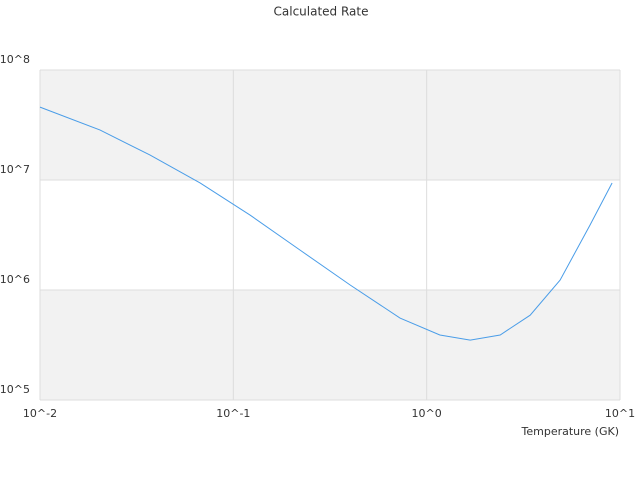 This screenshot has height=480, width=640. Describe the element at coordinates (570, 431) in the screenshot. I see `x-axis-label: Temperature (GK)` at that location.